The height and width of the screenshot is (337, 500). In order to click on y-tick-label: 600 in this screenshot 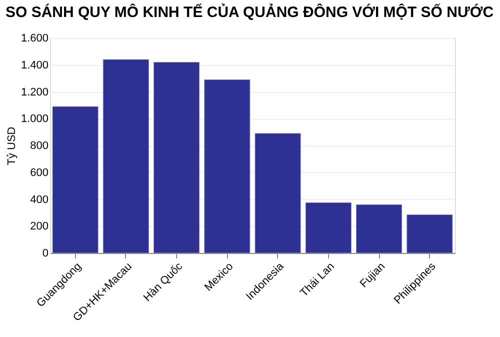, I will do `click(39, 172)`.